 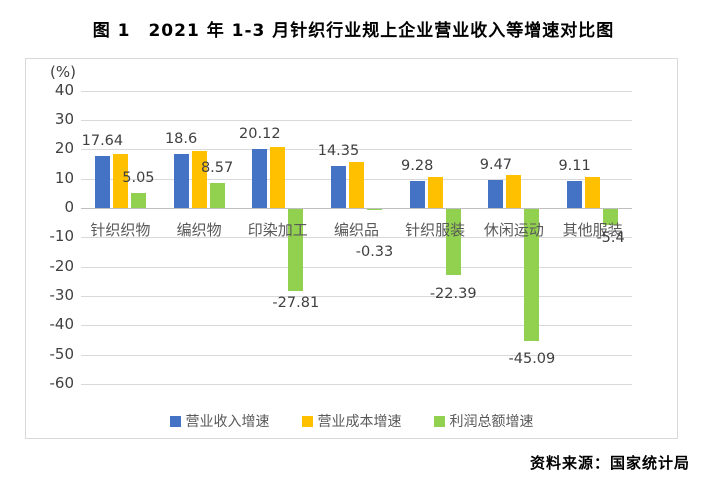 What do you see at coordinates (439, 421) in the screenshot?
I see `legend-swatch-profit-growth` at bounding box center [439, 421].